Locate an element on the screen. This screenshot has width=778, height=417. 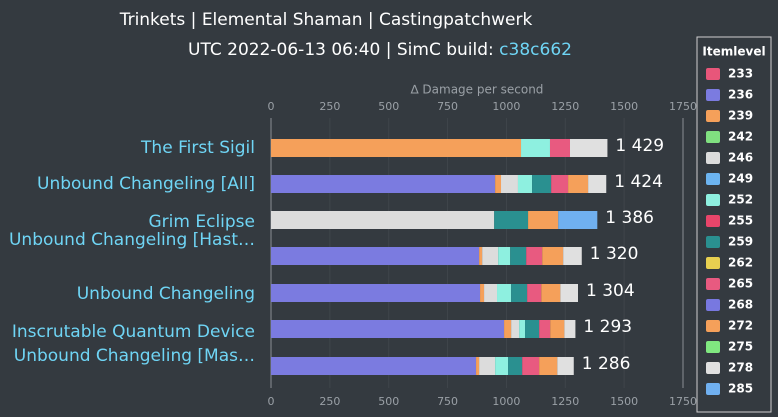
x-tick-label-top: 250 is located at coordinates (329, 106).